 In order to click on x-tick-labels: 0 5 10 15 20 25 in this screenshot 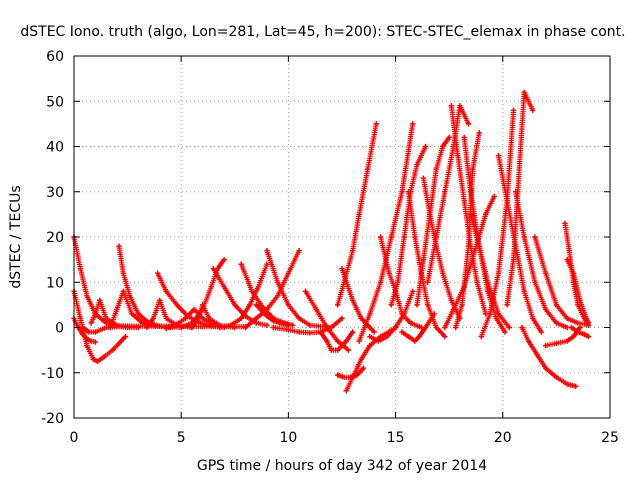, I will do `click(344, 438)`.